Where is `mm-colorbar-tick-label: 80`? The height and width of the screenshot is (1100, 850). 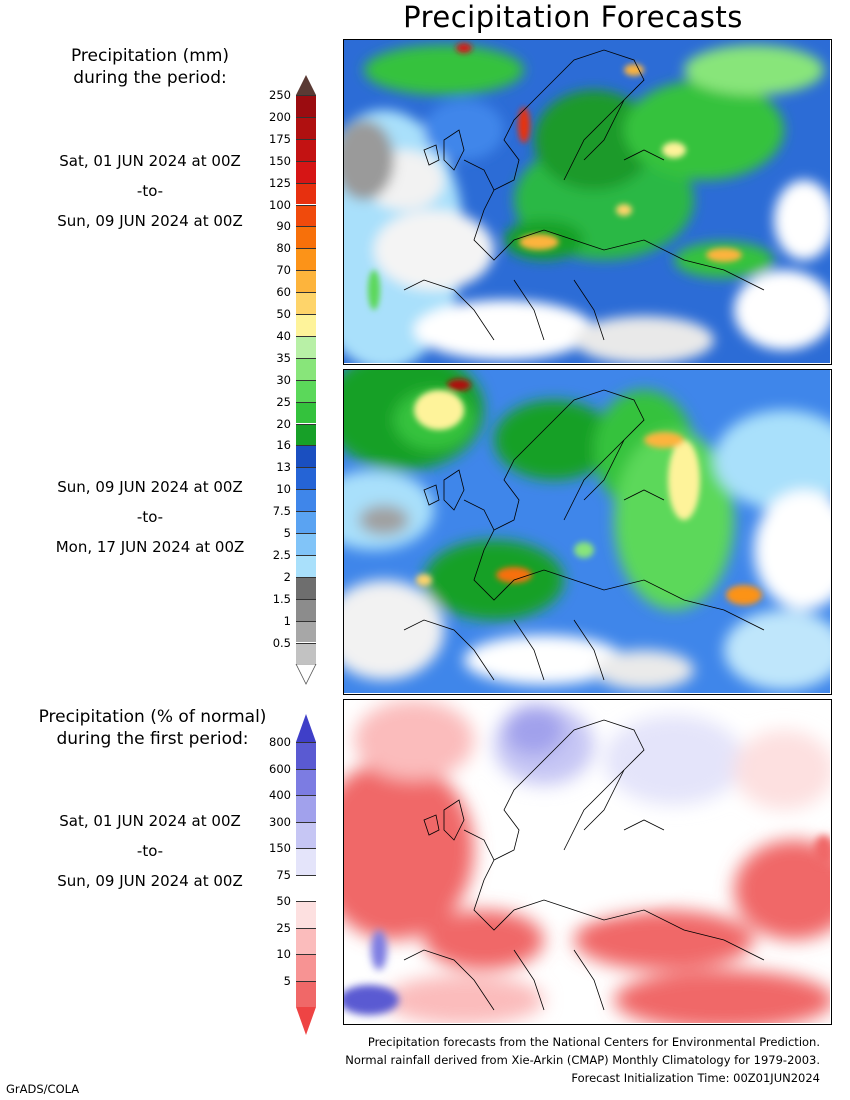 mm-colorbar-tick-label: 80 is located at coordinates (283, 248).